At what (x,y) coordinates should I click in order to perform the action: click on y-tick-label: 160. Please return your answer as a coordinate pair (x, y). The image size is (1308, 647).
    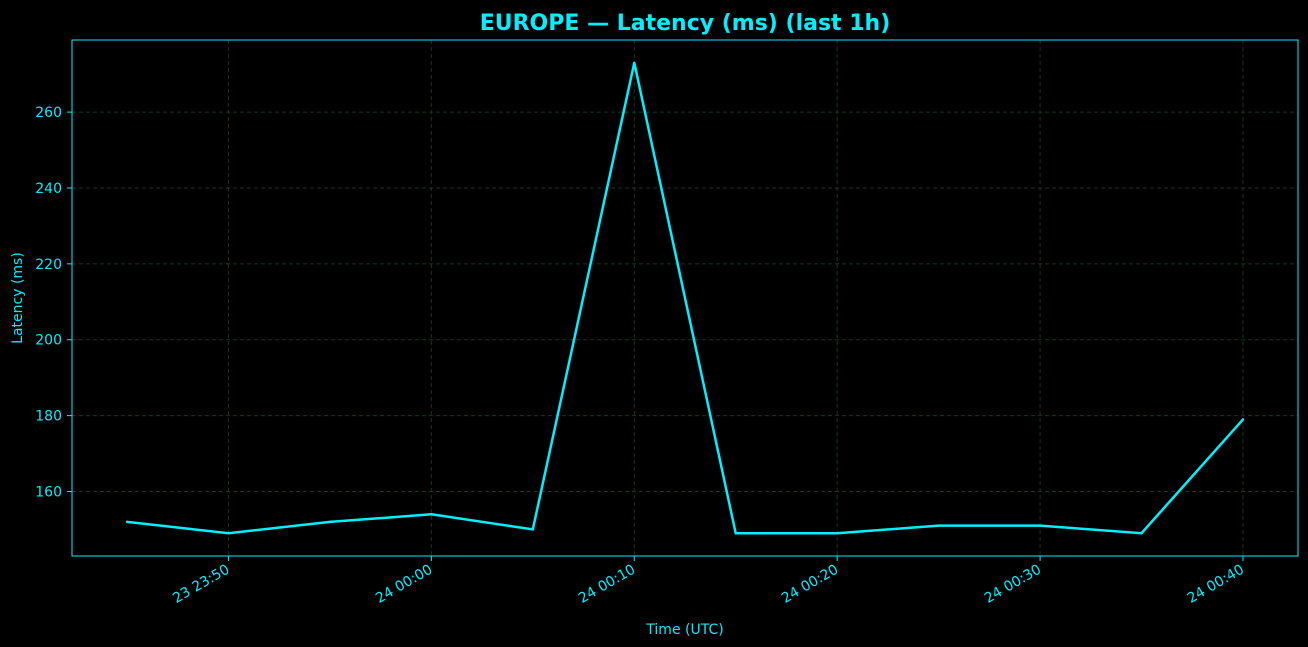
    Looking at the image, I should click on (48, 493).